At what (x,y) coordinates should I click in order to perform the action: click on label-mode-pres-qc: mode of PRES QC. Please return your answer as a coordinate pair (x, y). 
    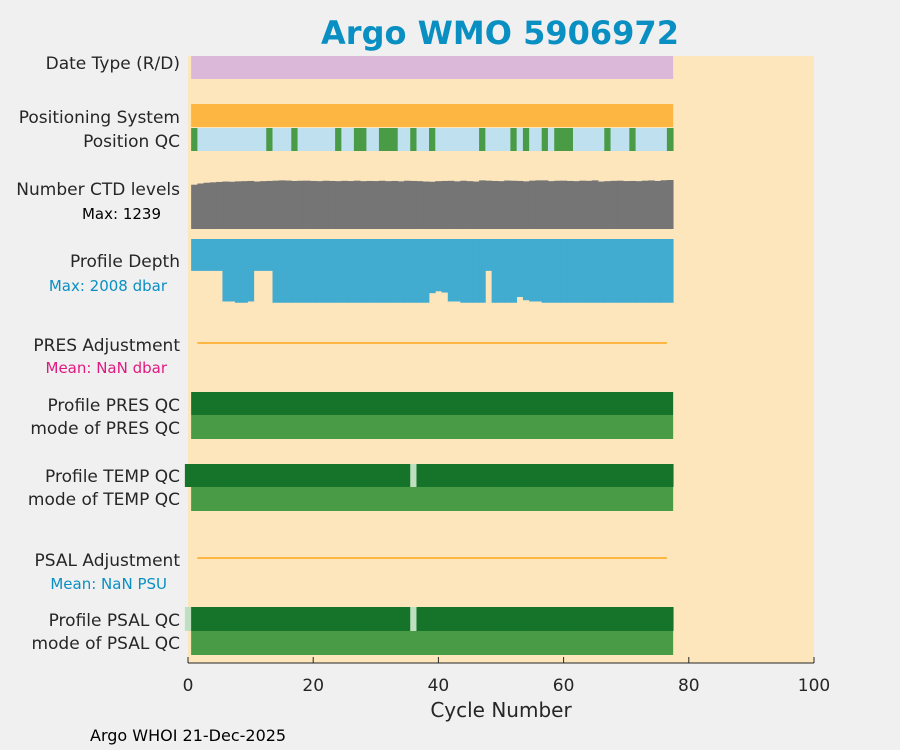
    Looking at the image, I should click on (105, 429).